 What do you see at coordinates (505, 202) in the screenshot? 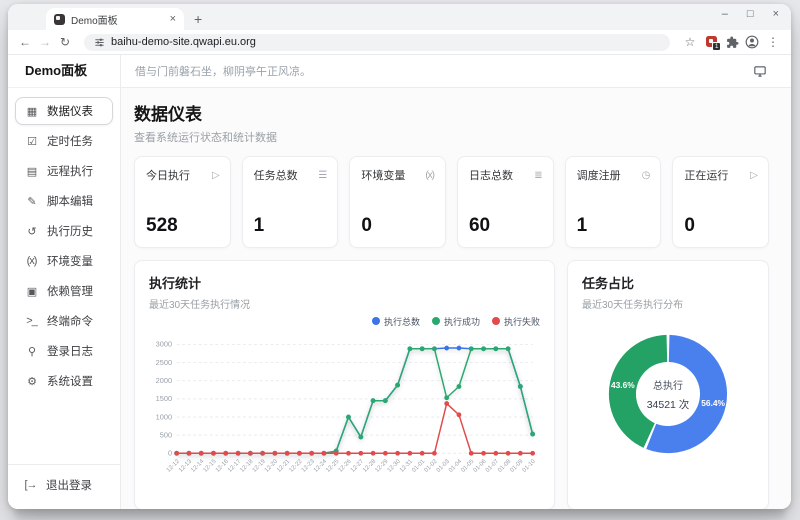
I see `stat-card-log-total: 日志总数 ≣ 60` at bounding box center [505, 202].